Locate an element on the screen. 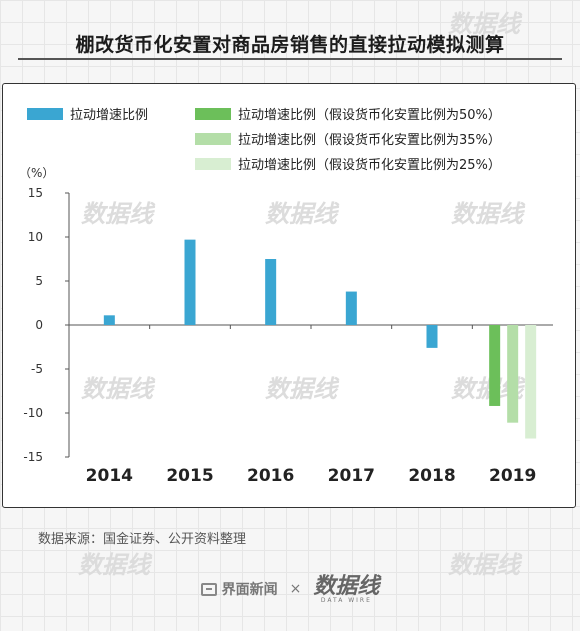 This screenshot has height=631, width=580. datawire-logo-cn: 数据线 is located at coordinates (346, 585).